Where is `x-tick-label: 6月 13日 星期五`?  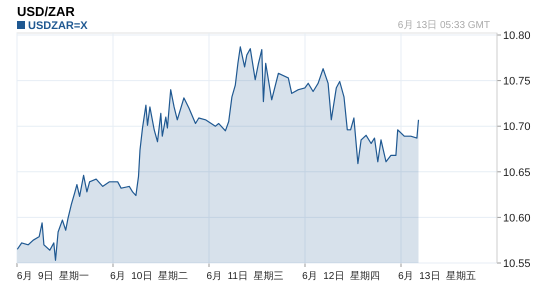
x-tick-label: 6月 13日 星期五 is located at coordinates (437, 276).